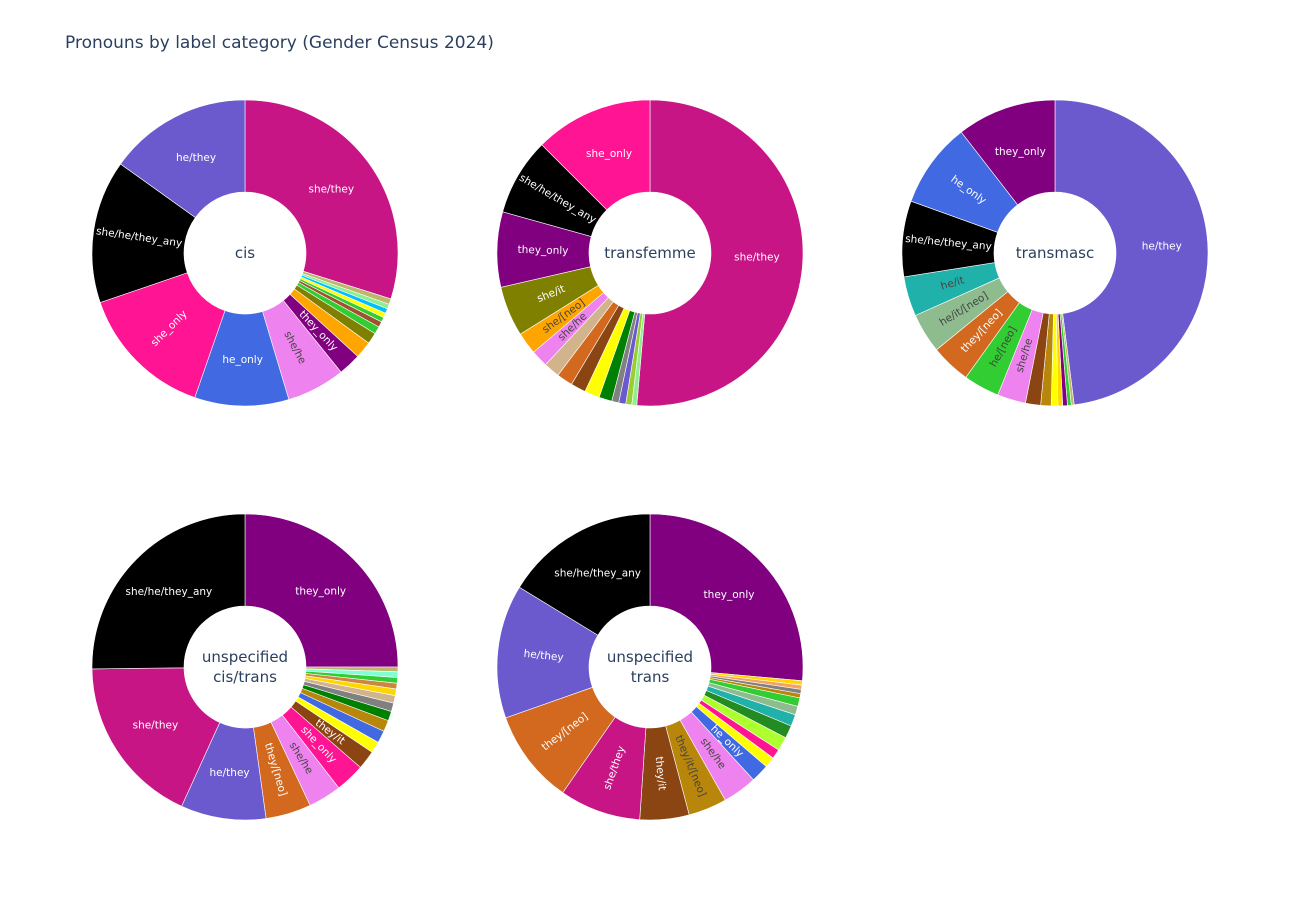 This screenshot has height=900, width=1300. I want to click on donut-center-label: cis/trans, so click(245, 677).